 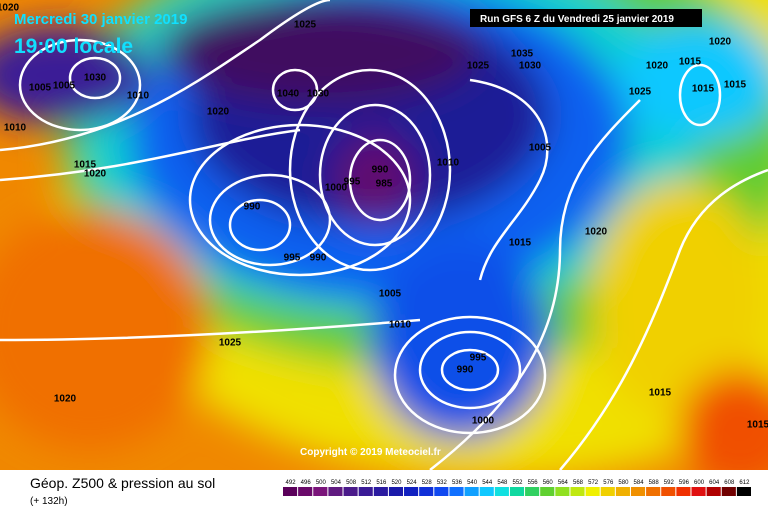 What do you see at coordinates (608, 483) in the screenshot?
I see `legend-label: 576` at bounding box center [608, 483].